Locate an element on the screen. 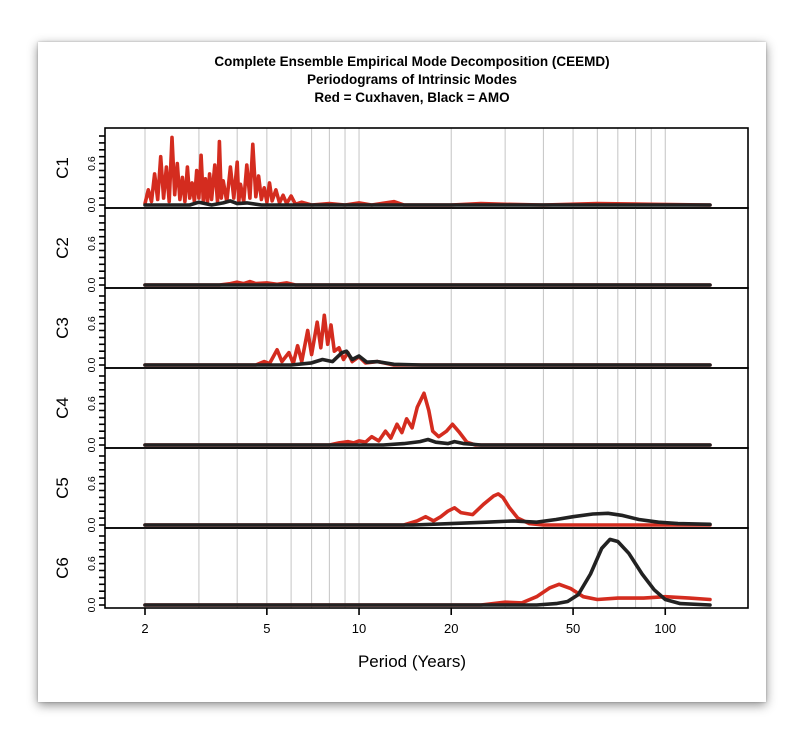 The image size is (806, 747). panel-frame is located at coordinates (426, 568).